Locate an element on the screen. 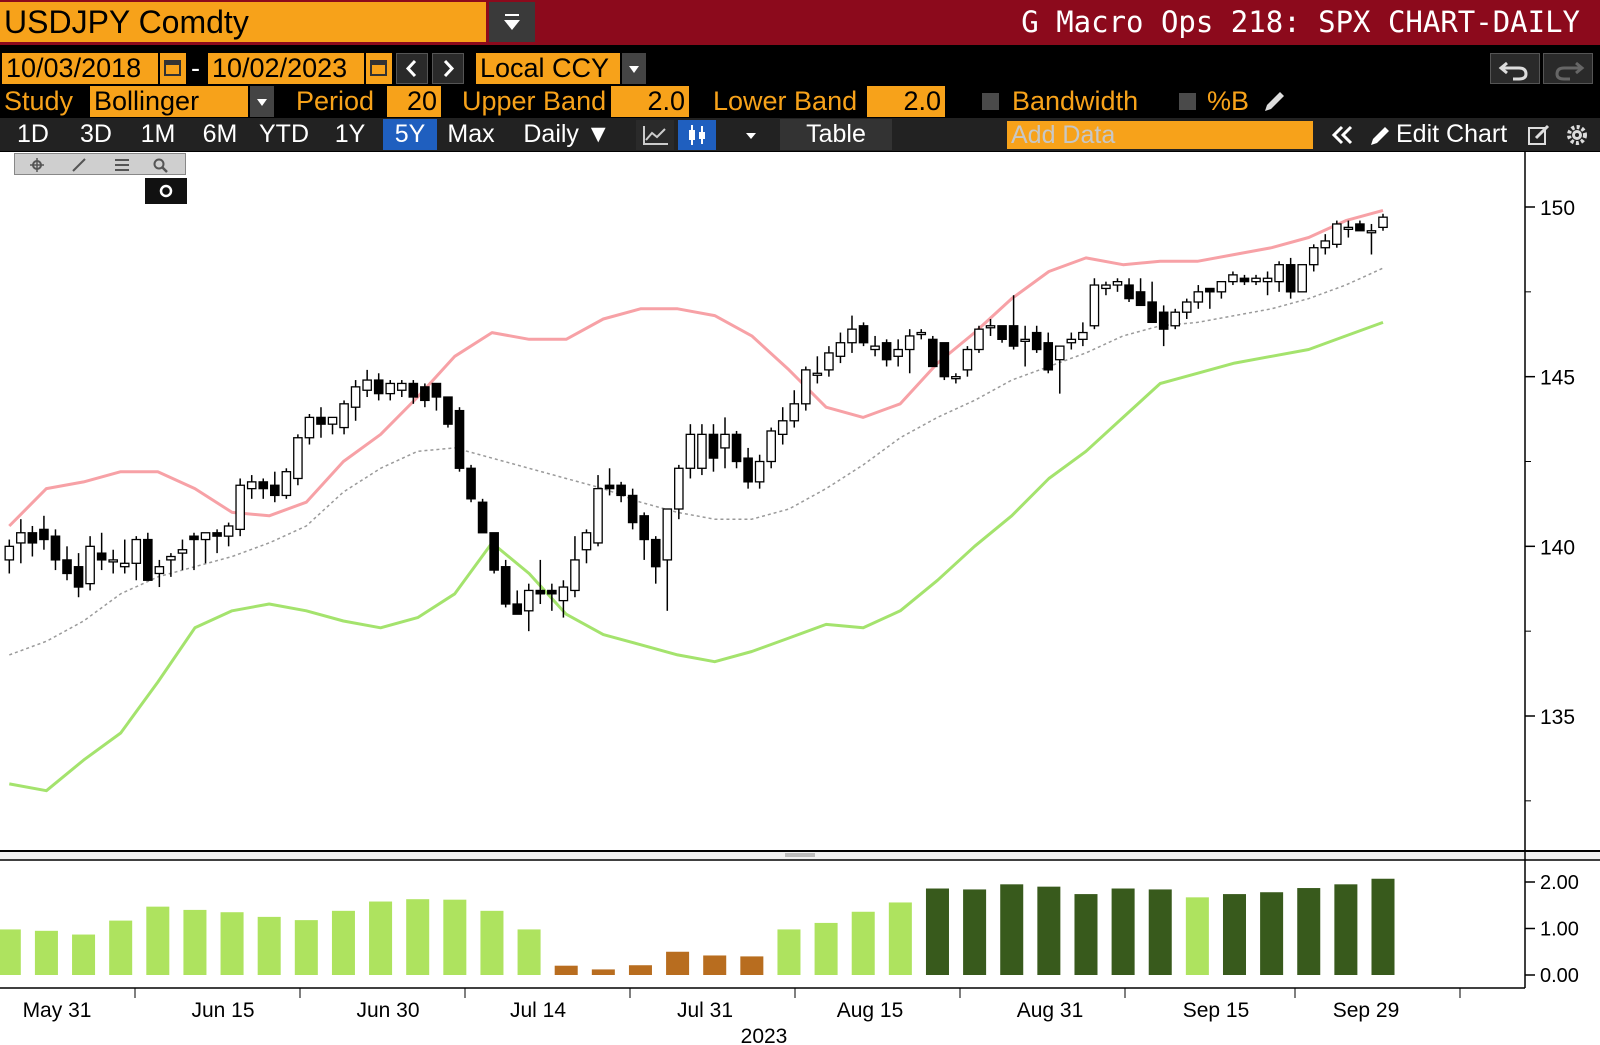  upper-band-field: 2.0 is located at coordinates (650, 101).